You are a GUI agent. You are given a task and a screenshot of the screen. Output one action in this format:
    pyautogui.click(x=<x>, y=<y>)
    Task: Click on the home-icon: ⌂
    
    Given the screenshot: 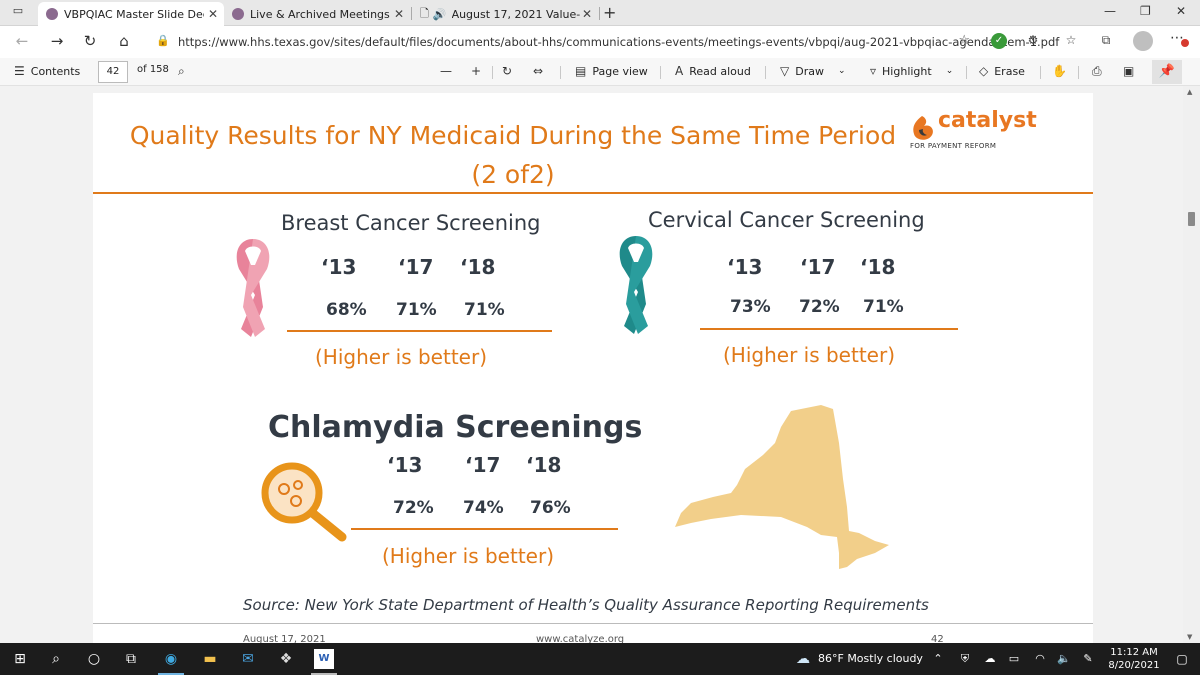 What is the action you would take?
    pyautogui.click(x=124, y=41)
    